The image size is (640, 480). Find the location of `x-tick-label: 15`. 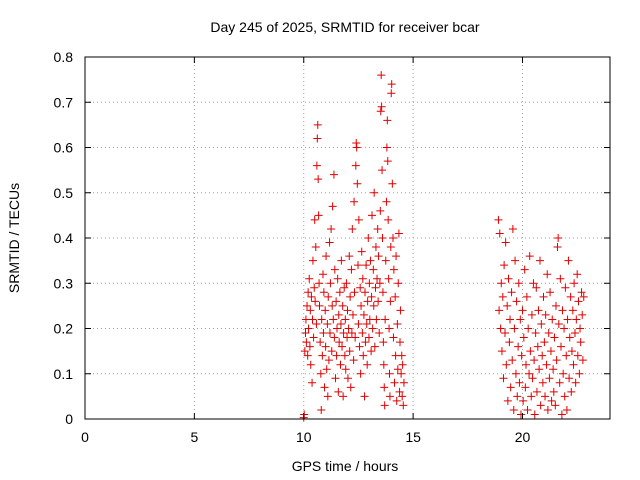

x-tick-label: 15 is located at coordinates (413, 437).